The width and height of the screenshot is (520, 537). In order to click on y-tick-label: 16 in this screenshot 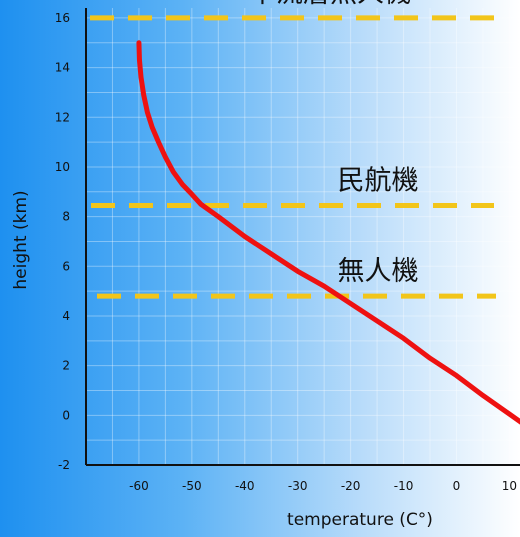, I will do `click(62, 18)`.